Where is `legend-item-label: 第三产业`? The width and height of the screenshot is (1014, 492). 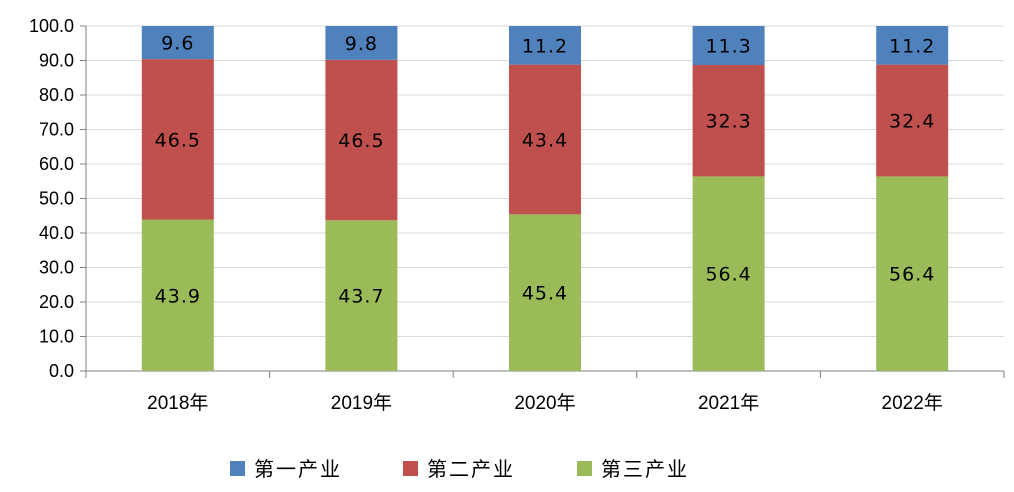 legend-item-label: 第三产业 is located at coordinates (645, 469).